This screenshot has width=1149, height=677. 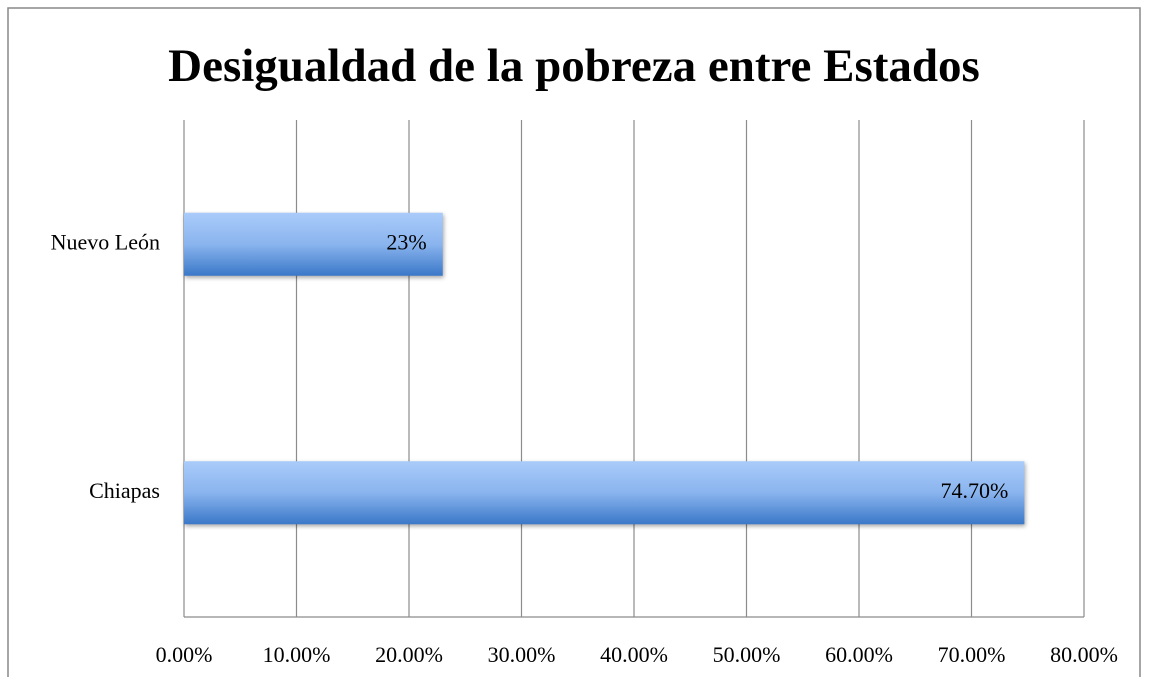 I want to click on x-tick-label: 80.00%, so click(x=1084, y=654).